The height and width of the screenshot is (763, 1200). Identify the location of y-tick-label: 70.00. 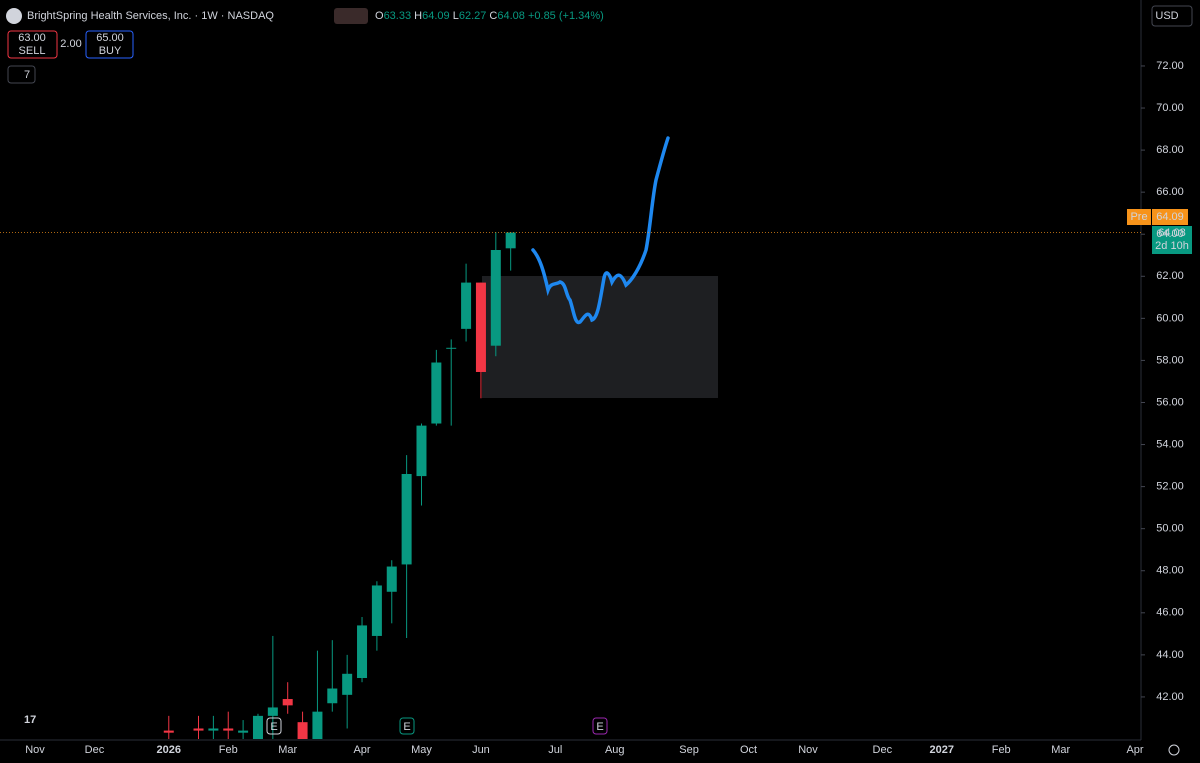
(1170, 108).